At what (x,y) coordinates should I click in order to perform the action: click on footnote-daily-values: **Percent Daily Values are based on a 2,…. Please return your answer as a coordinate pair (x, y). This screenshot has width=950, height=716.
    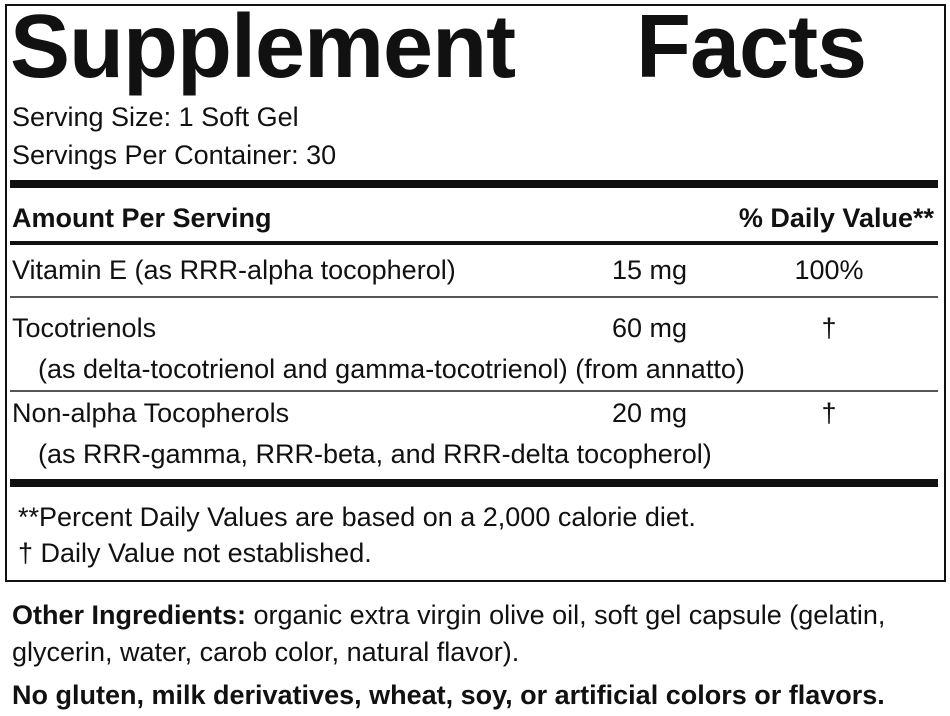
    Looking at the image, I should click on (357, 517).